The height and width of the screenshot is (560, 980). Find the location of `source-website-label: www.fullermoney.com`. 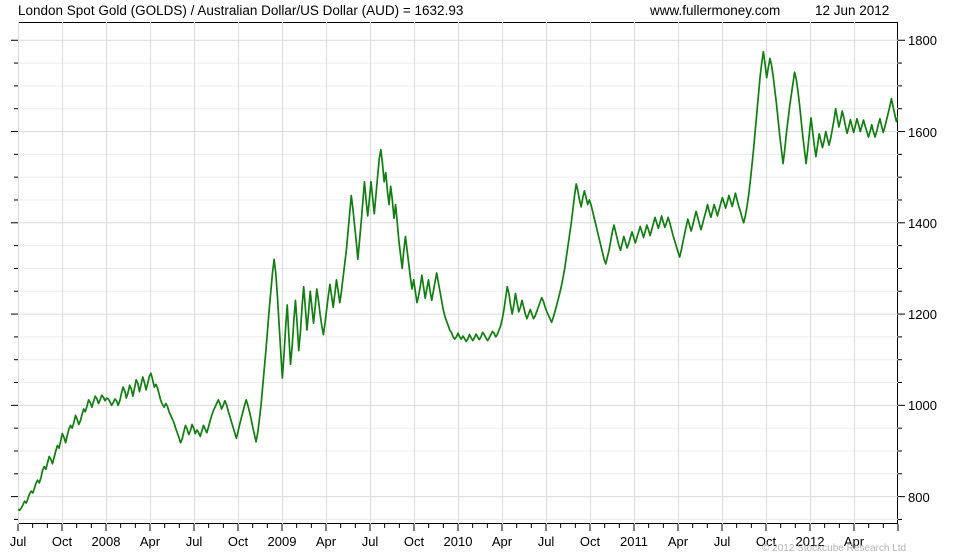

source-website-label: www.fullermoney.com is located at coordinates (715, 10).